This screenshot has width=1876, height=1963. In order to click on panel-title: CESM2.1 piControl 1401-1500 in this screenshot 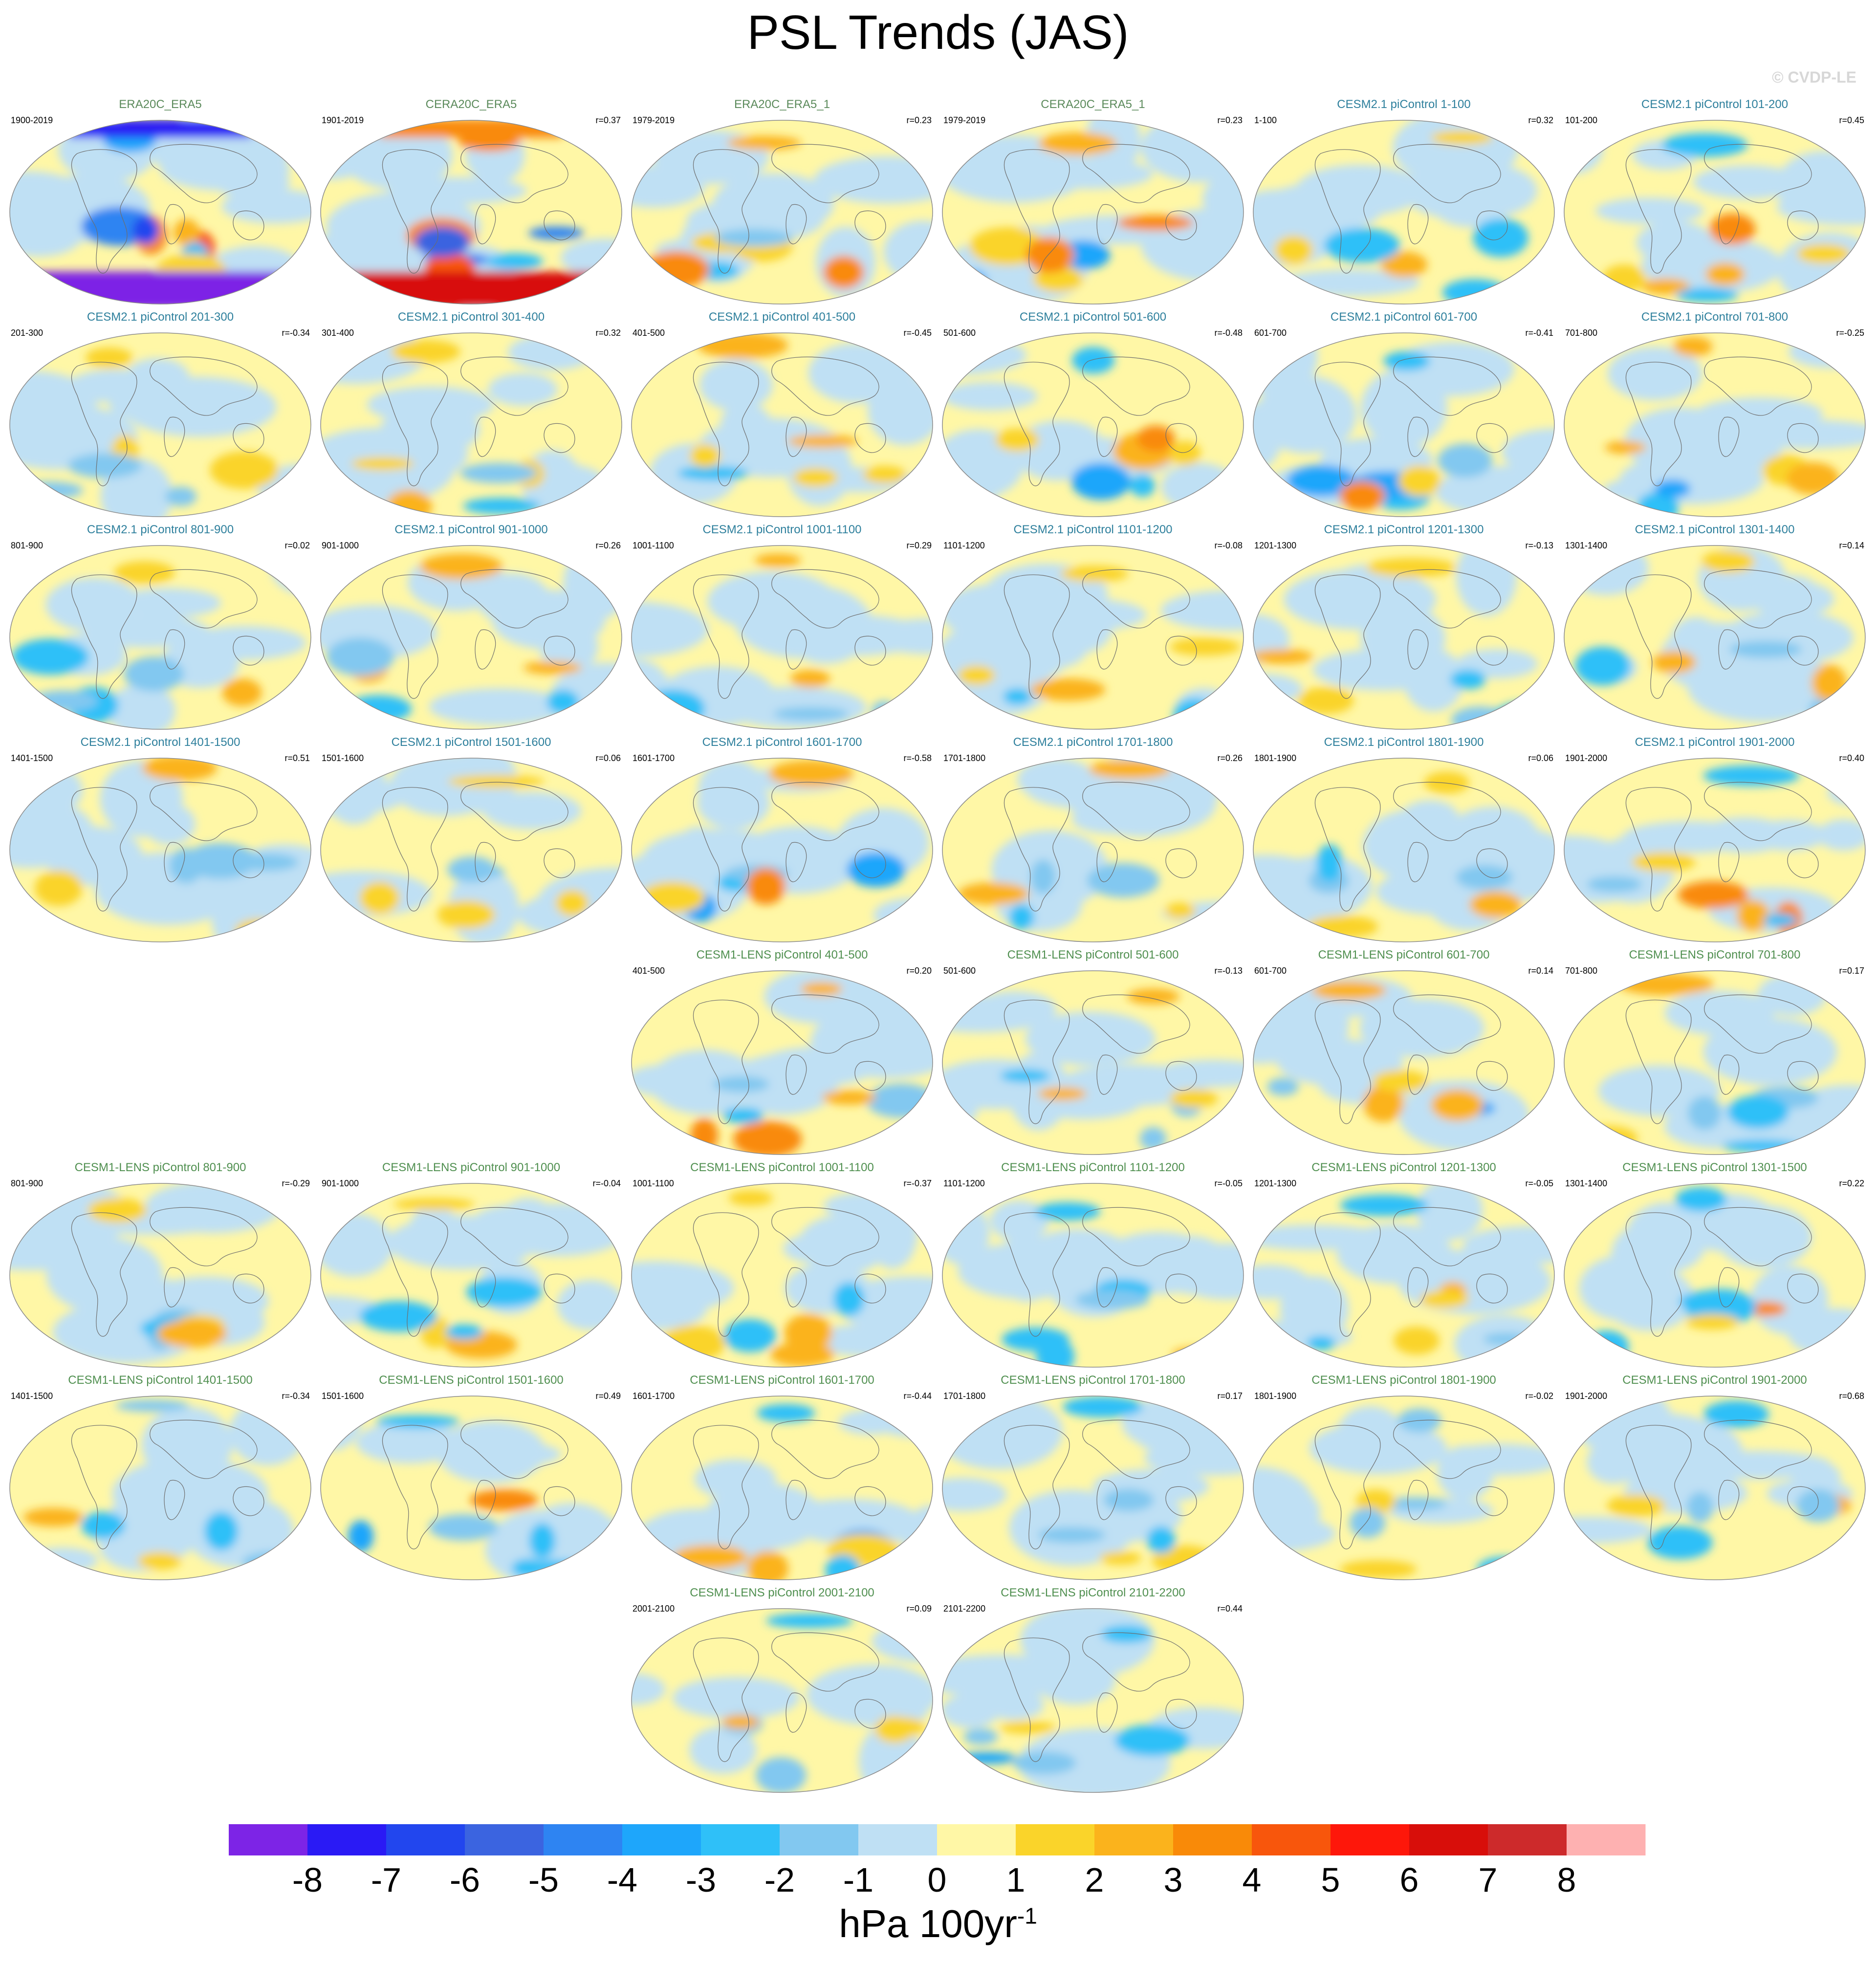, I will do `click(160, 742)`.